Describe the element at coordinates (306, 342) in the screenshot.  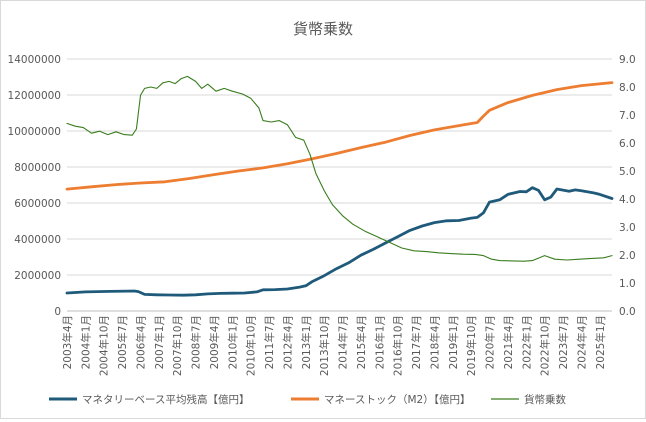
I see `x-tick-label: 2013年1月` at that location.